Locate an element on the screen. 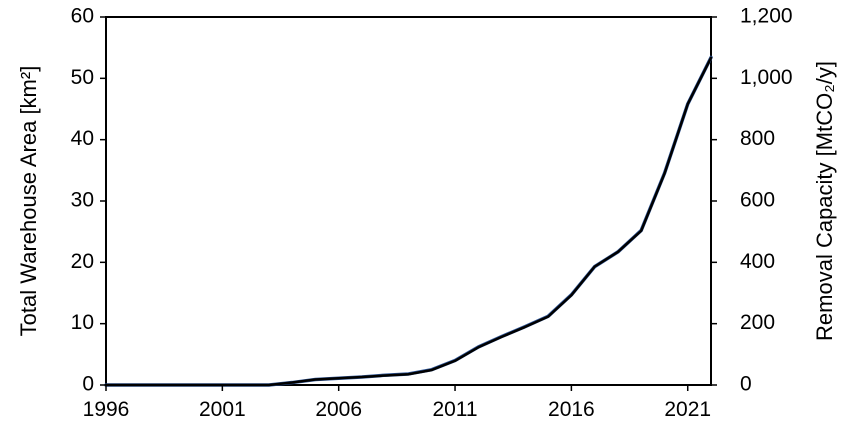  y-tick-label-left: 30 is located at coordinates (82, 200).